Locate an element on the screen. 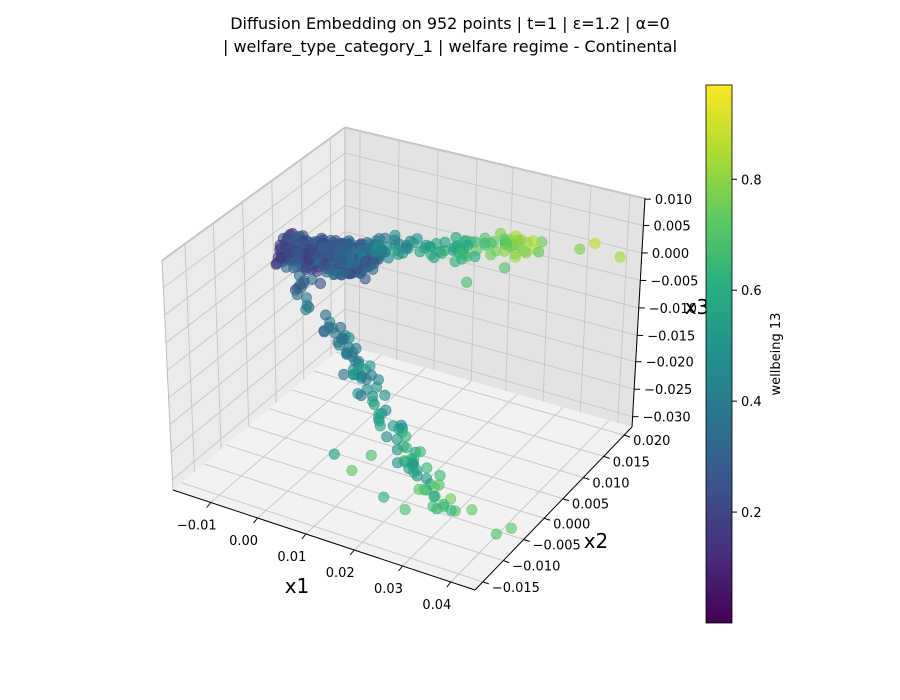 Image resolution: width=900 pixels, height=700 pixels. z-tick-label: 0.005 is located at coordinates (671, 226).